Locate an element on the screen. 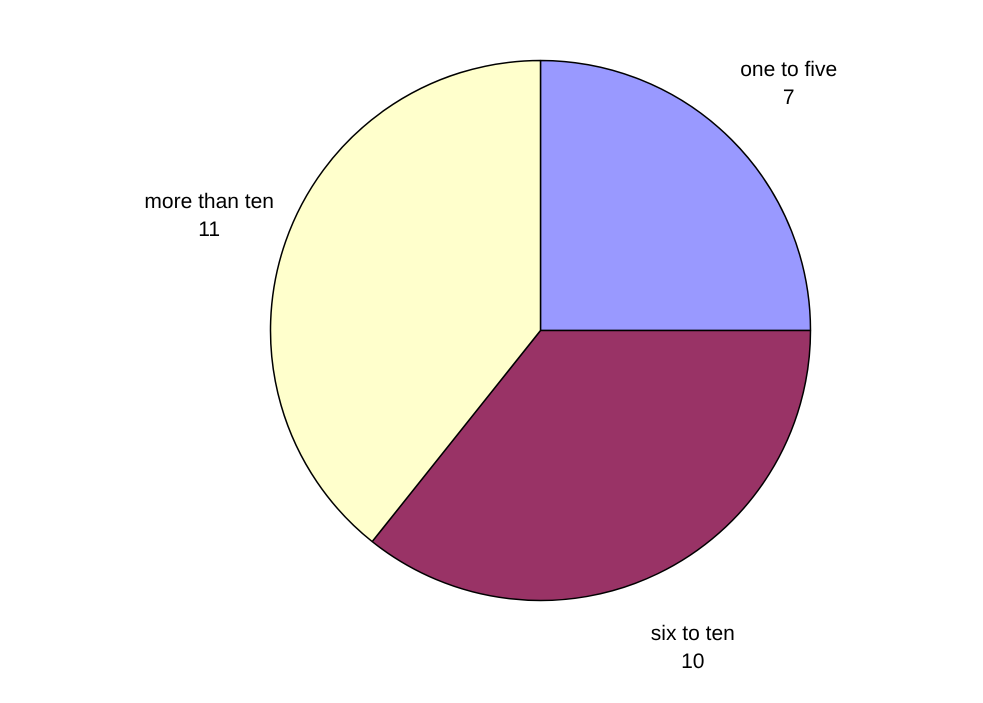 This screenshot has height=703, width=983. data-label: 11 is located at coordinates (209, 230).